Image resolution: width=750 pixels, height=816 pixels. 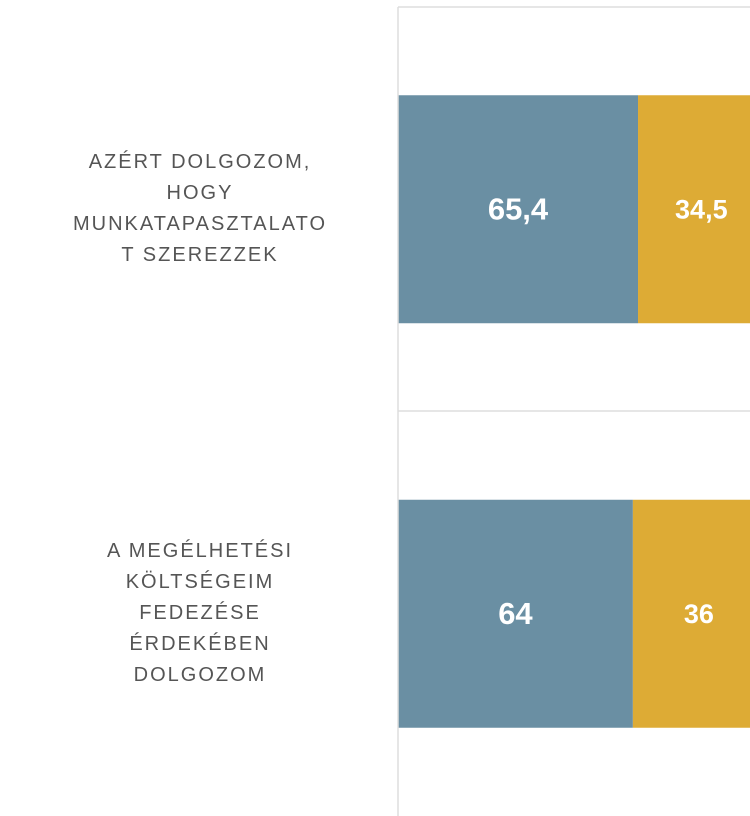 I want to click on value-label: 36, so click(x=699, y=614).